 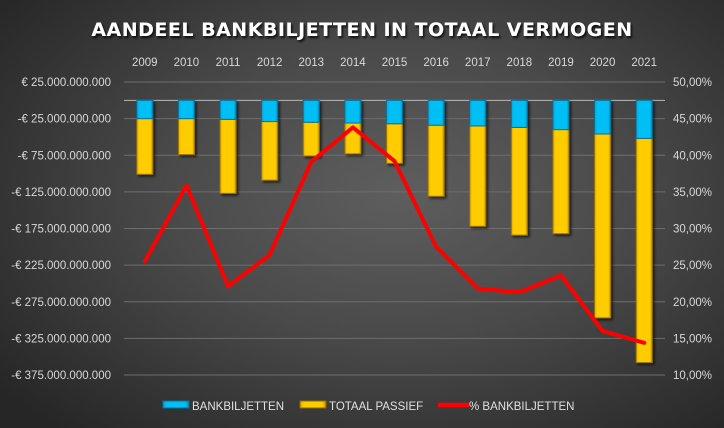 What do you see at coordinates (692, 83) in the screenshot?
I see `y-right-tick-label: 50,00%` at bounding box center [692, 83].